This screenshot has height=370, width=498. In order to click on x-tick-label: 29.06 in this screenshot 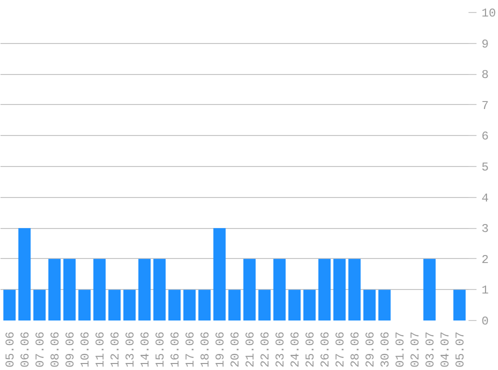, I will do `click(371, 349)`.